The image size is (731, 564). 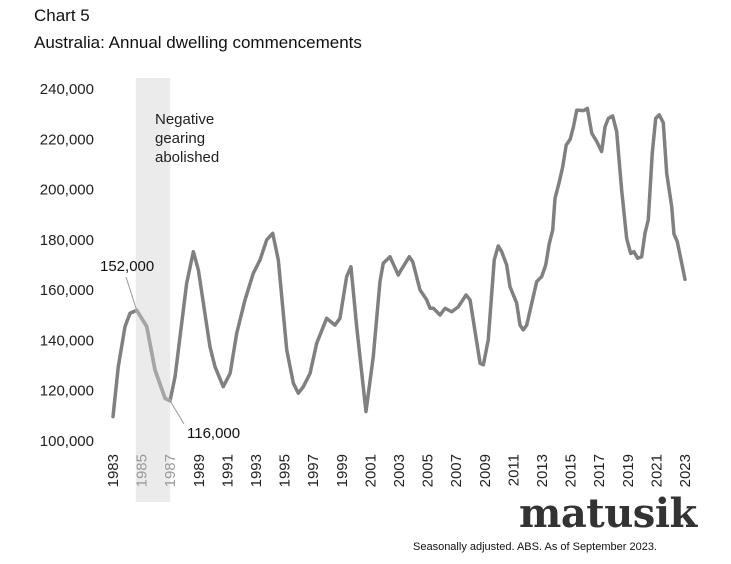 I want to click on y-tick-label: 100,000, so click(x=67, y=441).